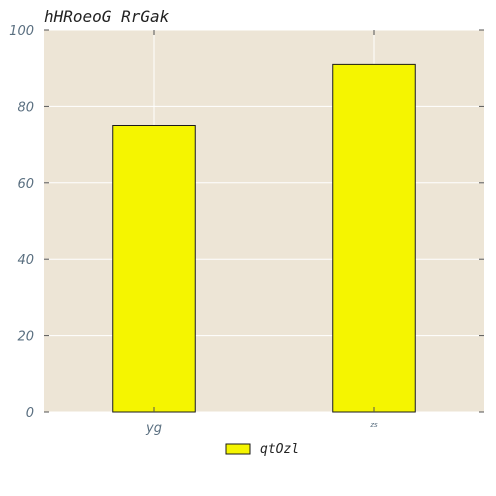  Describe the element at coordinates (153, 428) in the screenshot. I see `xtick-label: yg` at that location.